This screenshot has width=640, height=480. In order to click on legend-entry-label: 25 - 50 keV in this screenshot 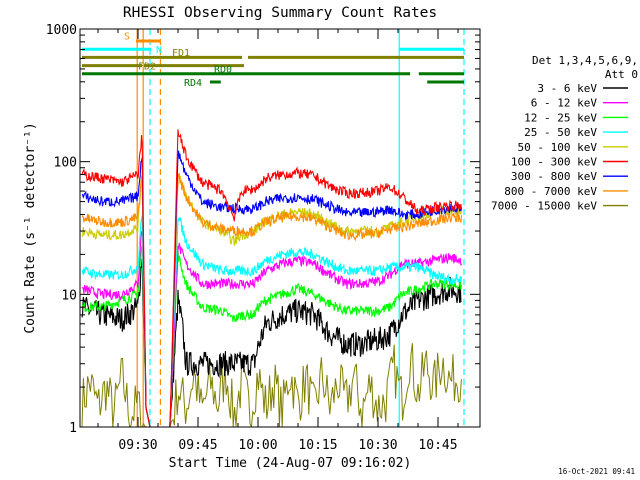, I will do `click(560, 132)`.